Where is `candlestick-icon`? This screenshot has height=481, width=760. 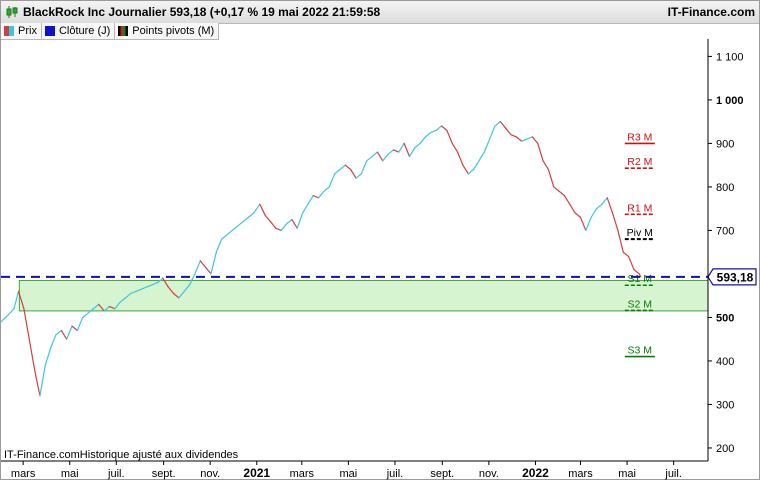 candlestick-icon is located at coordinates (12, 12).